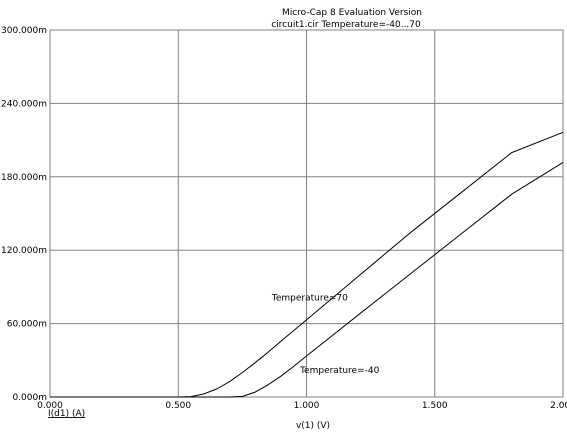 Image resolution: width=567 pixels, height=440 pixels. I want to click on y-tick-label: 0.000m, so click(29, 398).